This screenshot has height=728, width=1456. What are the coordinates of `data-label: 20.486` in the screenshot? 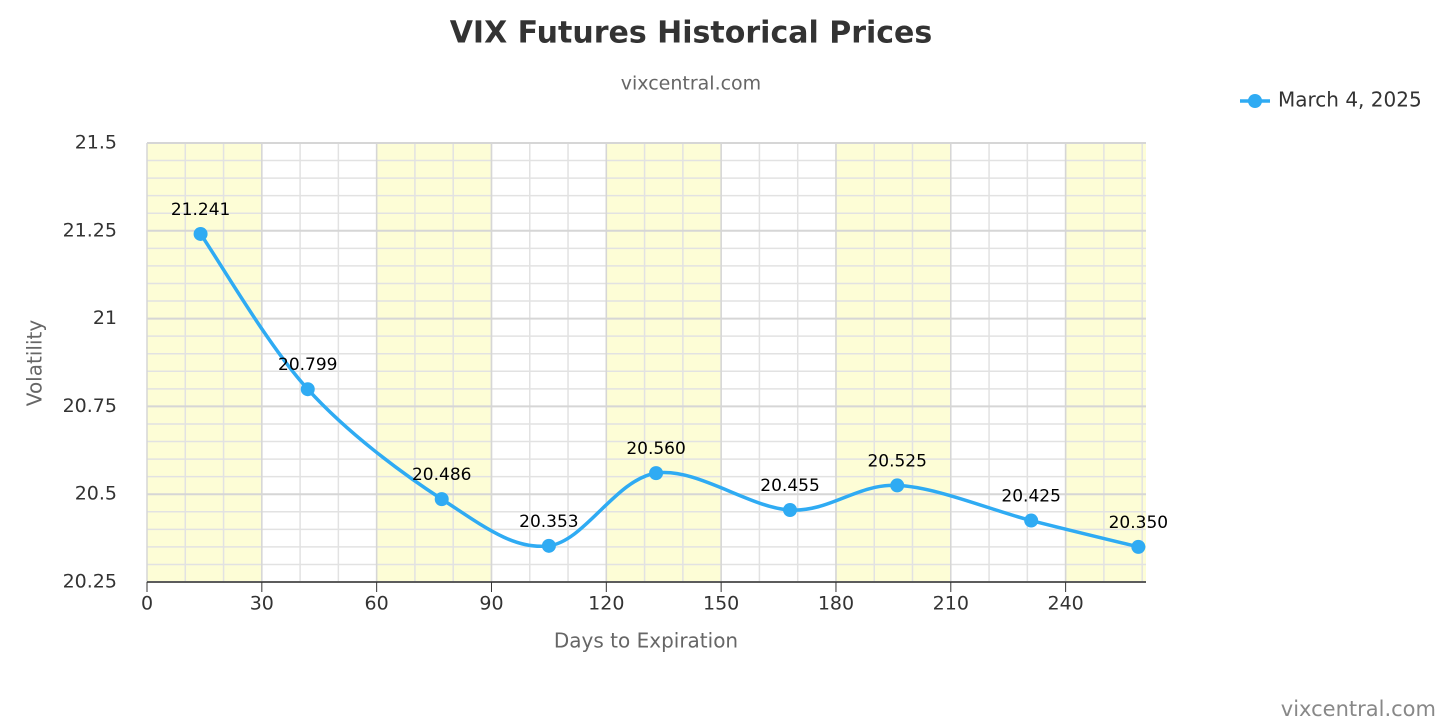 It's located at (441, 475).